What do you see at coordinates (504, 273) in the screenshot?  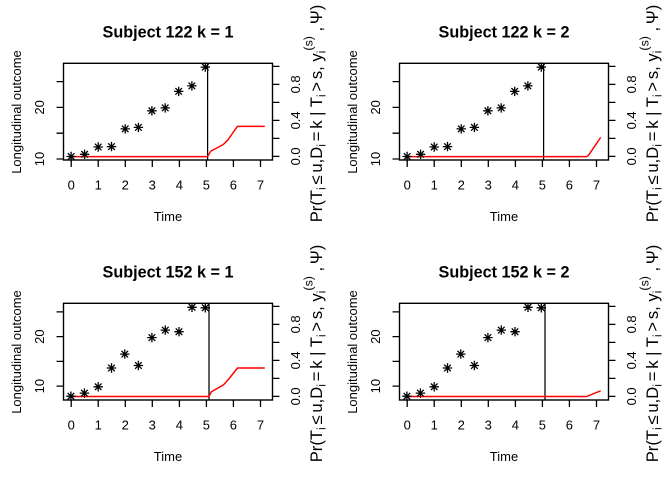 I see `svg-text: Subject 152 k = 2` at bounding box center [504, 273].